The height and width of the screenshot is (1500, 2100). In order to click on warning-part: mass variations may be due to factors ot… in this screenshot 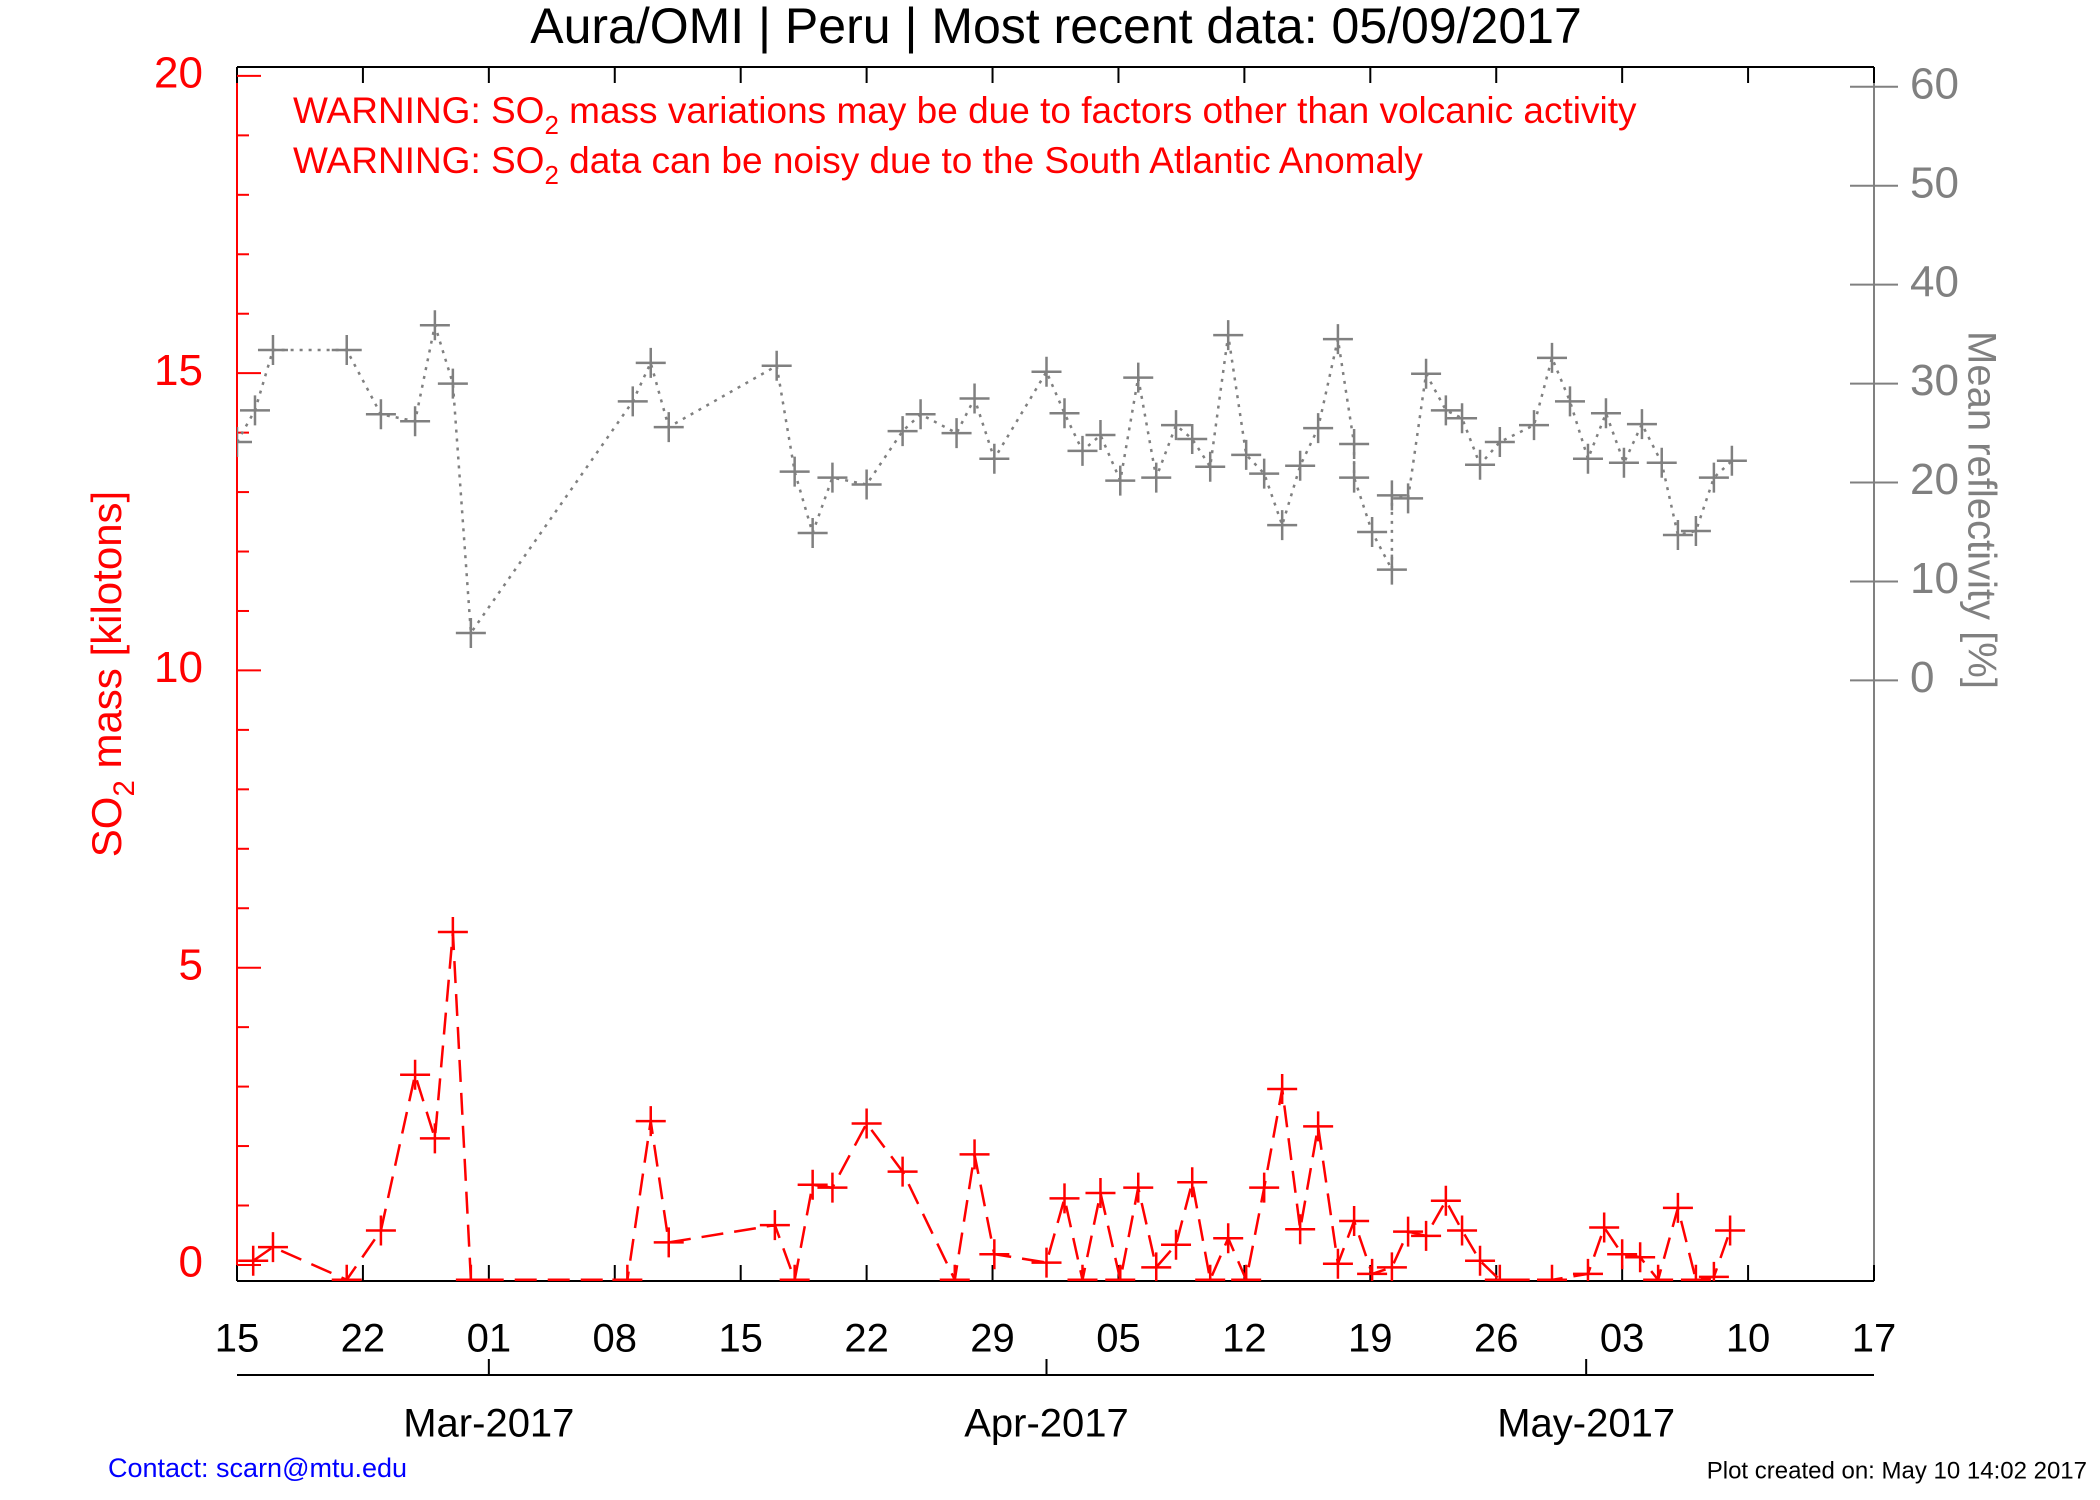, I will do `click(1098, 110)`.